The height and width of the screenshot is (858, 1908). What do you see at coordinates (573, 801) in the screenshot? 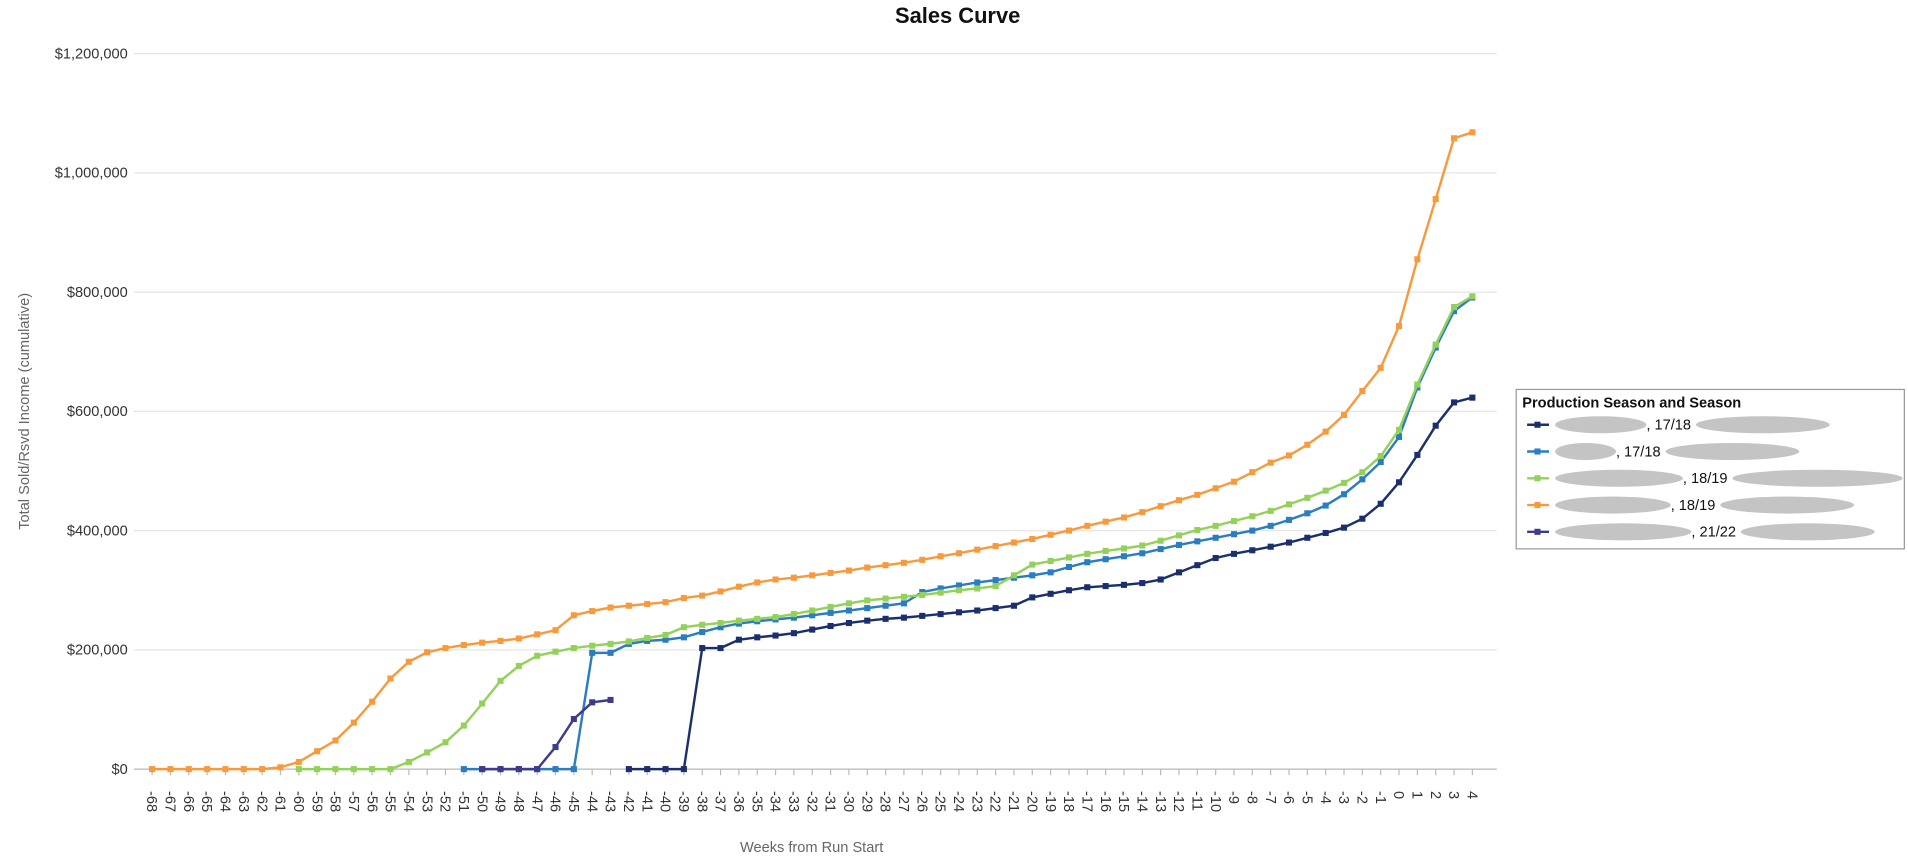
I see `x-tick-label: -45` at bounding box center [573, 801].